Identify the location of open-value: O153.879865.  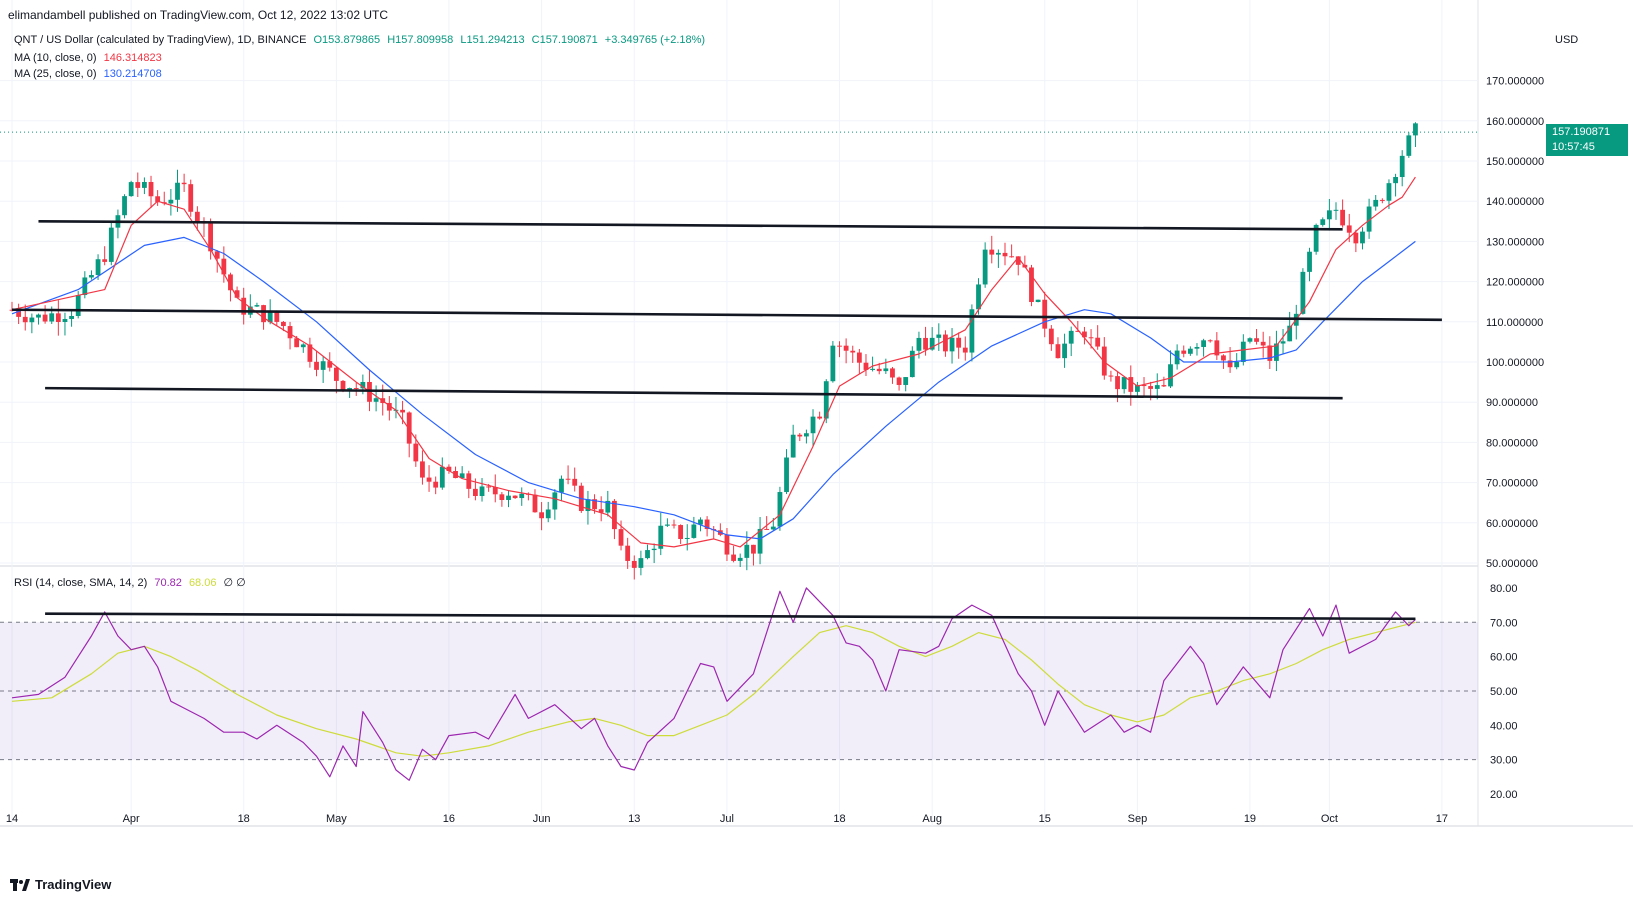
(347, 40).